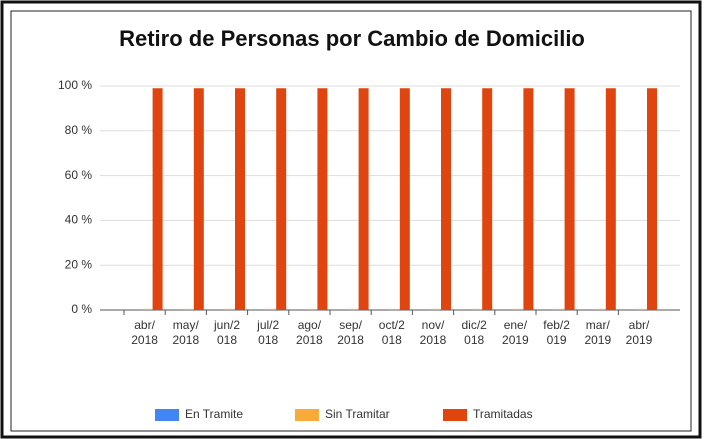 The image size is (704, 439). What do you see at coordinates (391, 332) in the screenshot?
I see `x-tick-label: oct/2018` at bounding box center [391, 332].